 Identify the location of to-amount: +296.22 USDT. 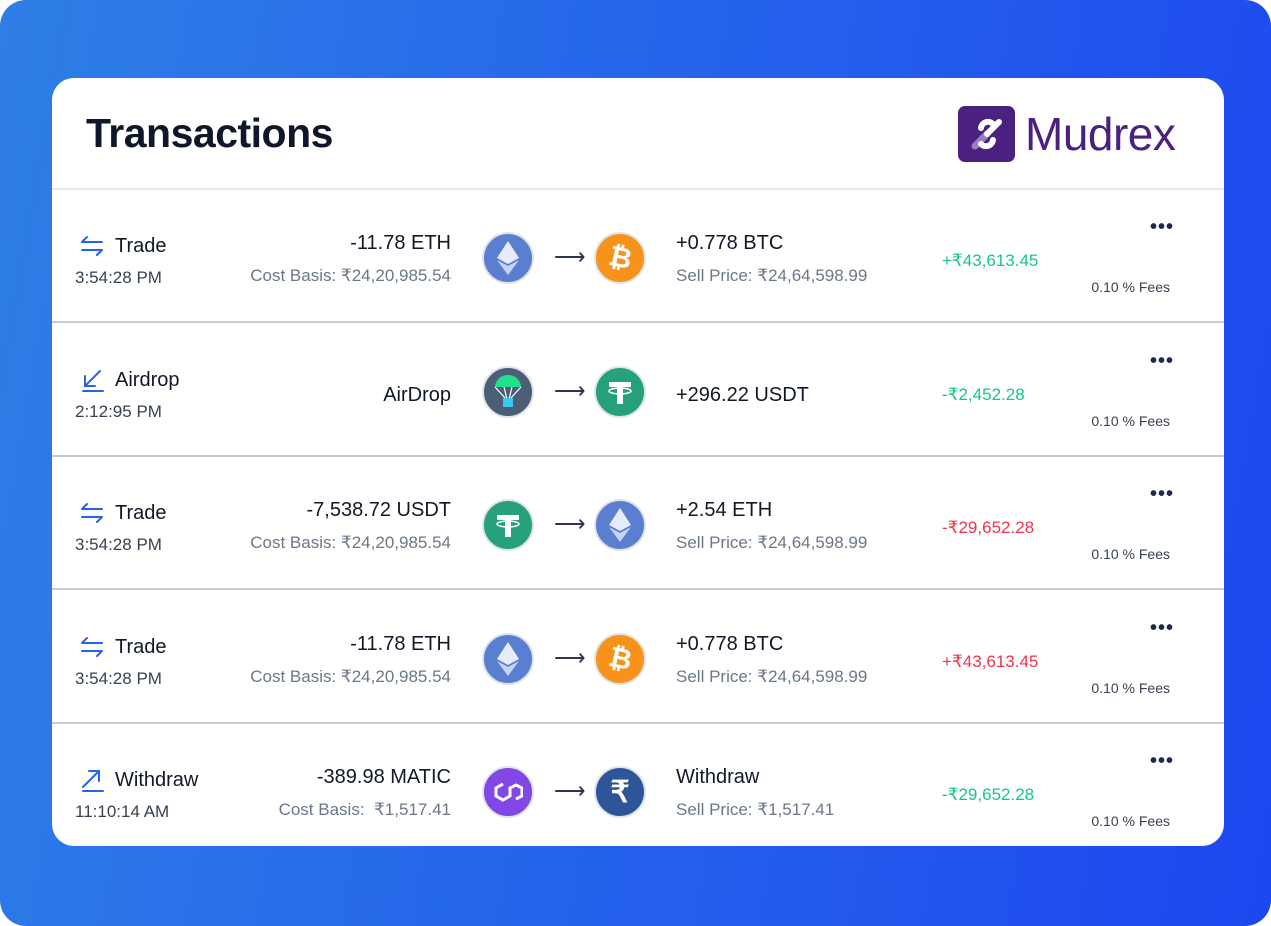
(742, 394).